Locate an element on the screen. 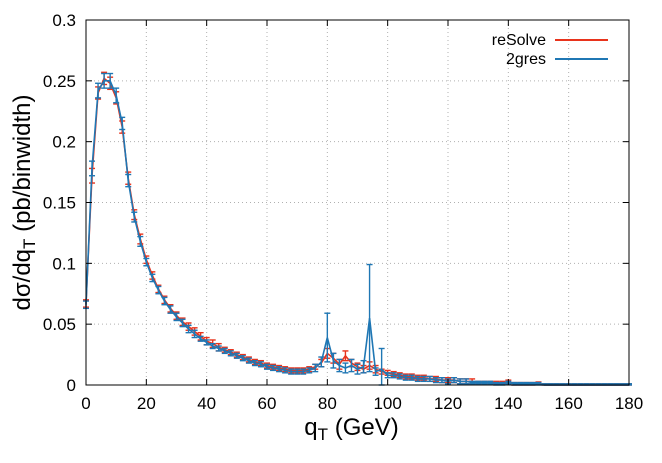 The height and width of the screenshot is (463, 662). y-axis-title-subscript: T is located at coordinates (29, 244).